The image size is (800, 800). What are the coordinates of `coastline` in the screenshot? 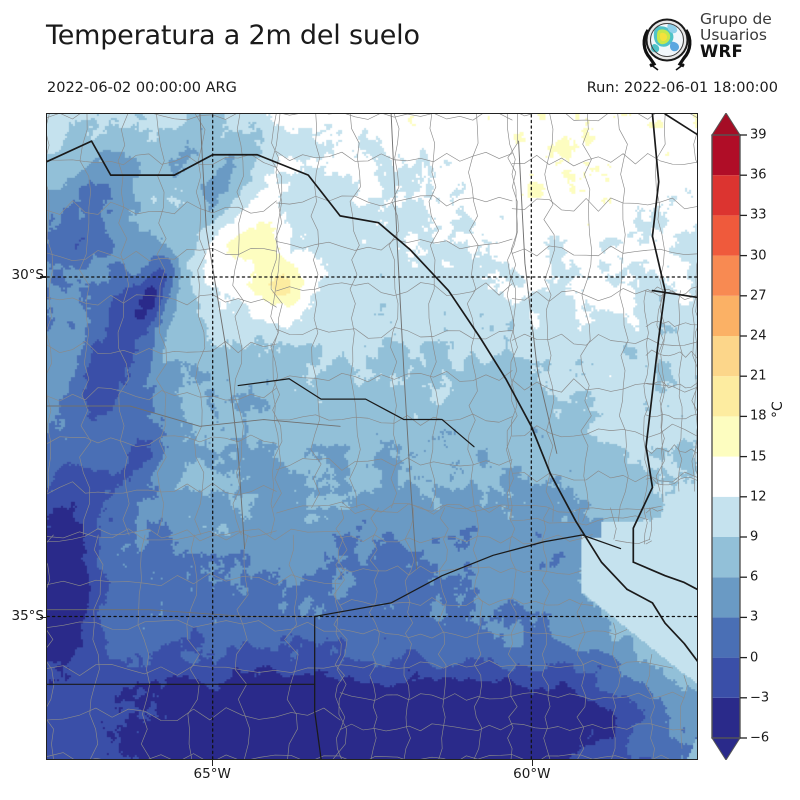 It's located at (664, 576).